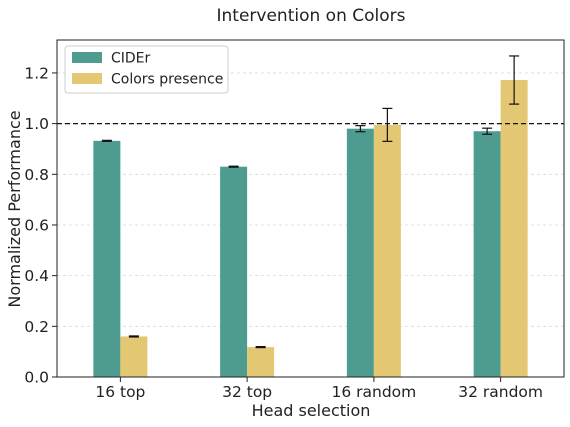 Image resolution: width=570 pixels, height=427 pixels. What do you see at coordinates (311, 16) in the screenshot?
I see `chart-title: Intervention on Colors` at bounding box center [311, 16].